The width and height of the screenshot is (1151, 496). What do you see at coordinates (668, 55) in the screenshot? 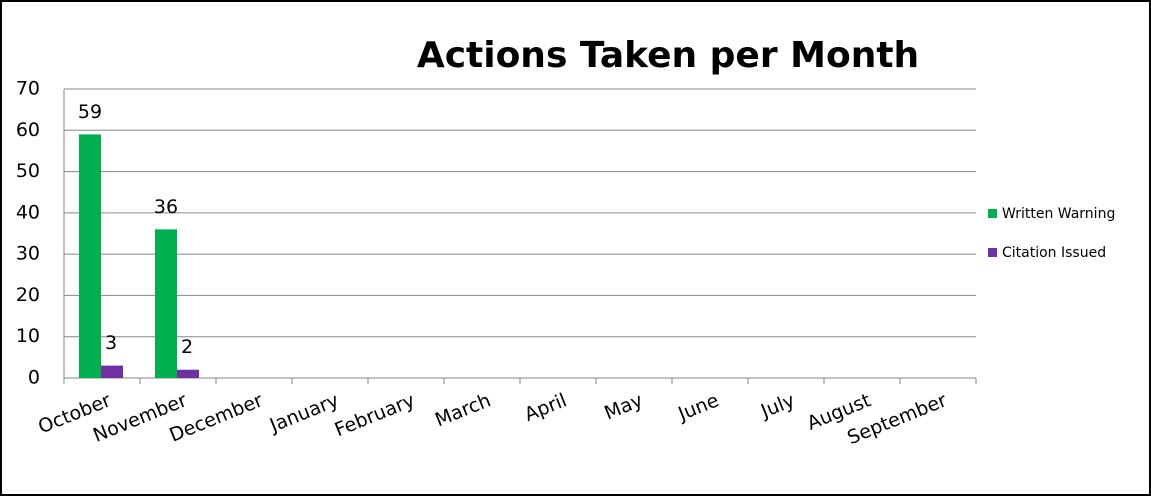
I see `chart-title: Actions Taken per Month` at bounding box center [668, 55].